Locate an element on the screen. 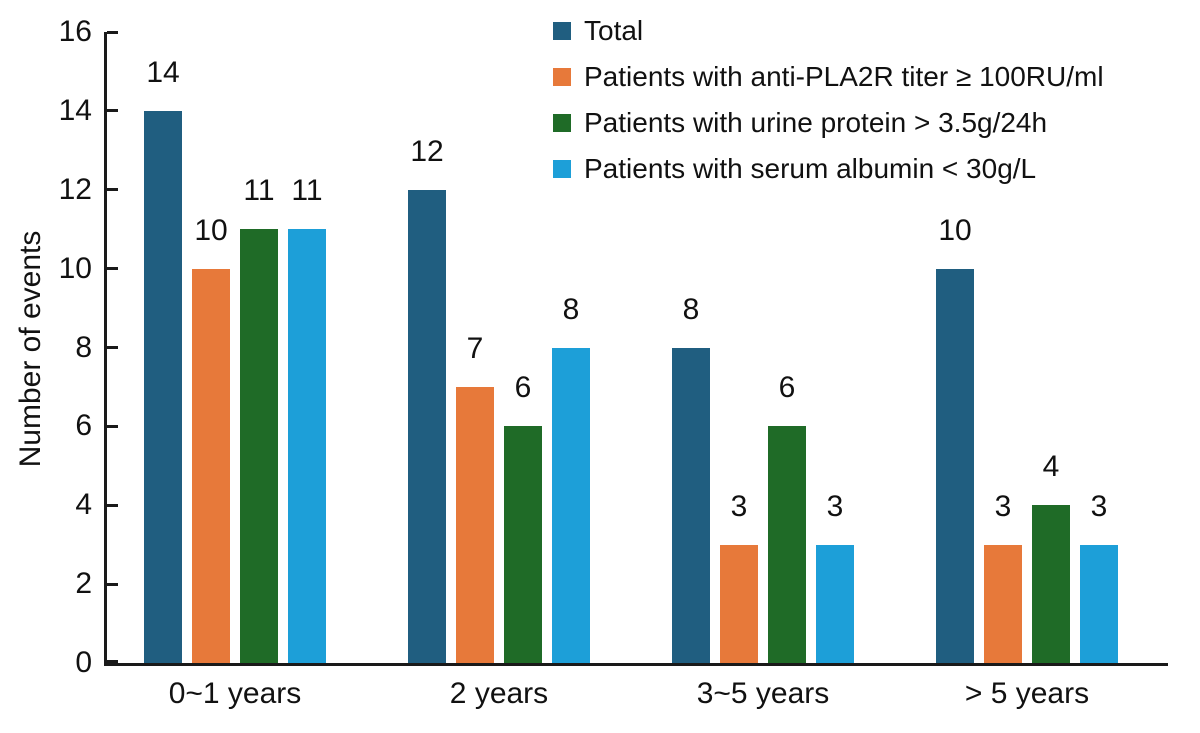 This screenshot has width=1200, height=733. legend-label-total: Total is located at coordinates (614, 30).